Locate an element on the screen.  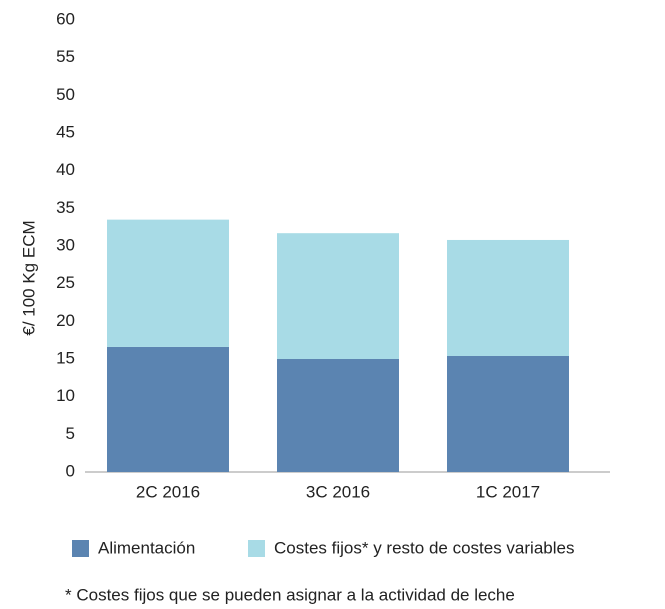
x-tick-label: 1C 2017 is located at coordinates (508, 491).